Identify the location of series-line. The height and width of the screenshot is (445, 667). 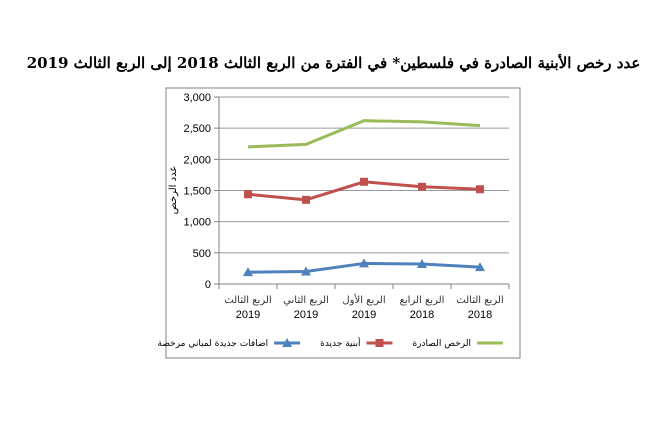
(364, 134).